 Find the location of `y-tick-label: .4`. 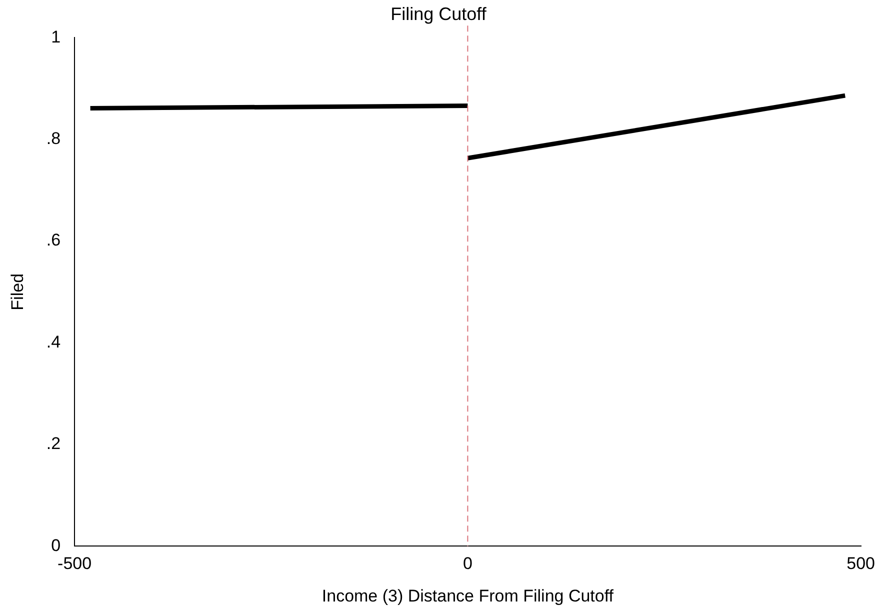

y-tick-label: .4 is located at coordinates (53, 342).